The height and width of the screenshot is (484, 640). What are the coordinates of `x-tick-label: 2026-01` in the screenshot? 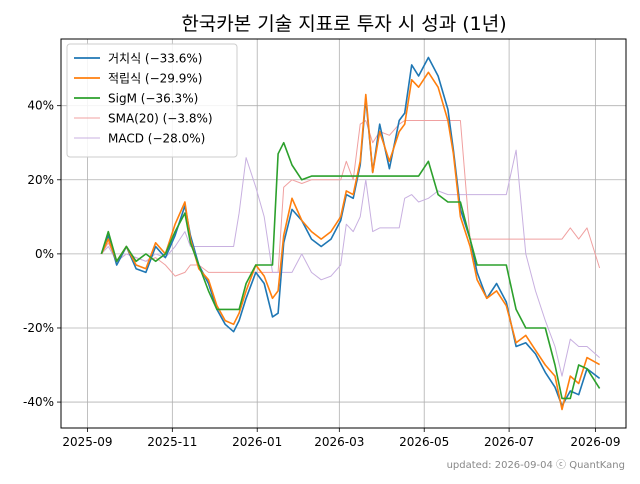 It's located at (257, 442).